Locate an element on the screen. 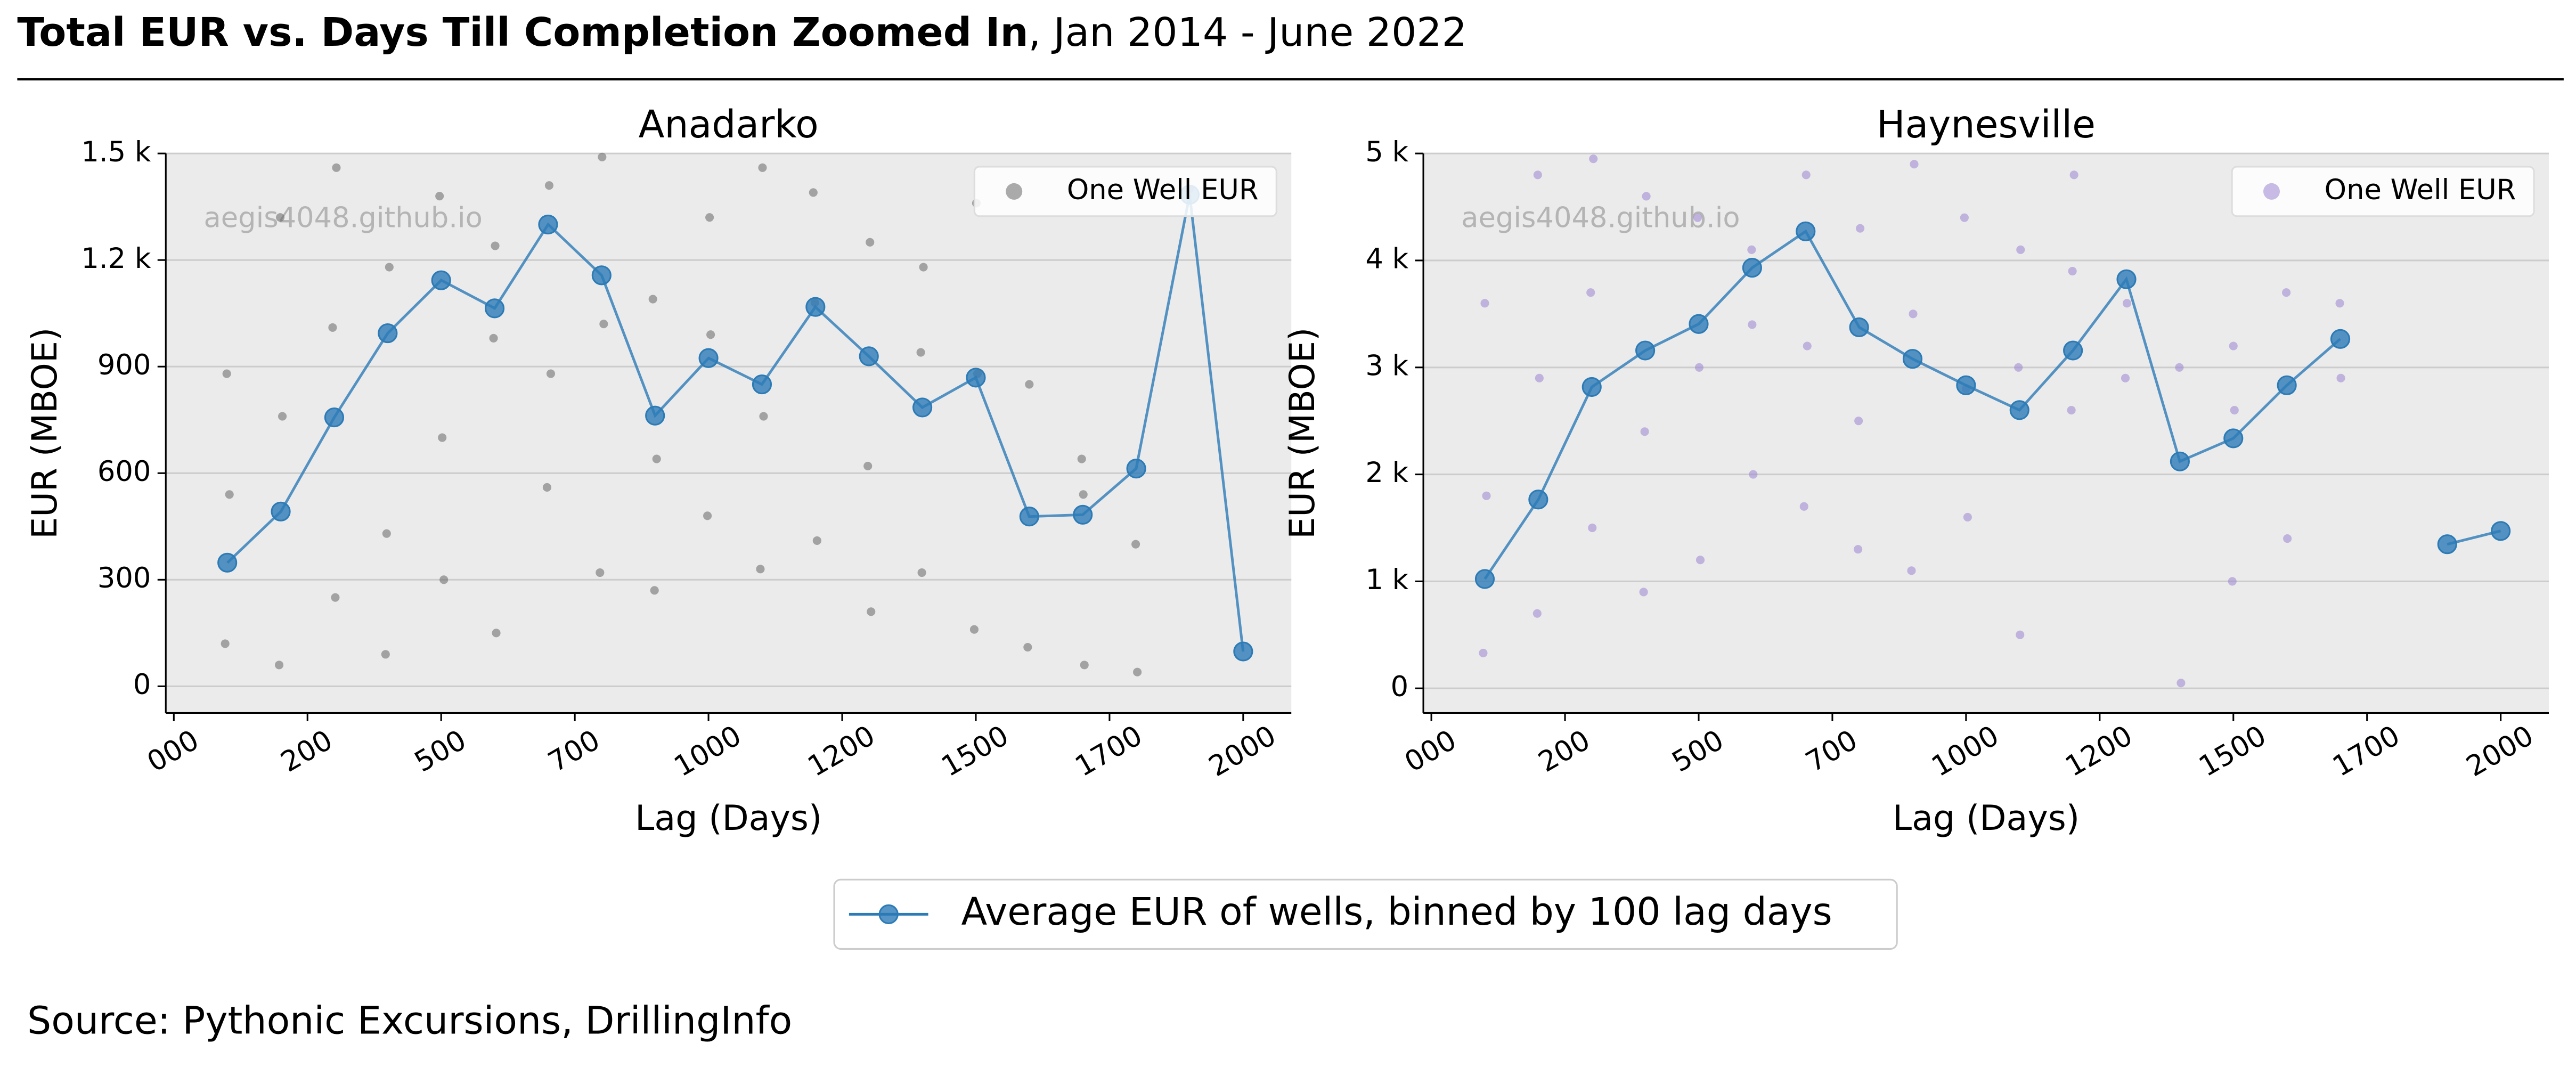 The width and height of the screenshot is (2576, 1076). subtitle: , Jan 2014 - June 2022 is located at coordinates (1248, 32).